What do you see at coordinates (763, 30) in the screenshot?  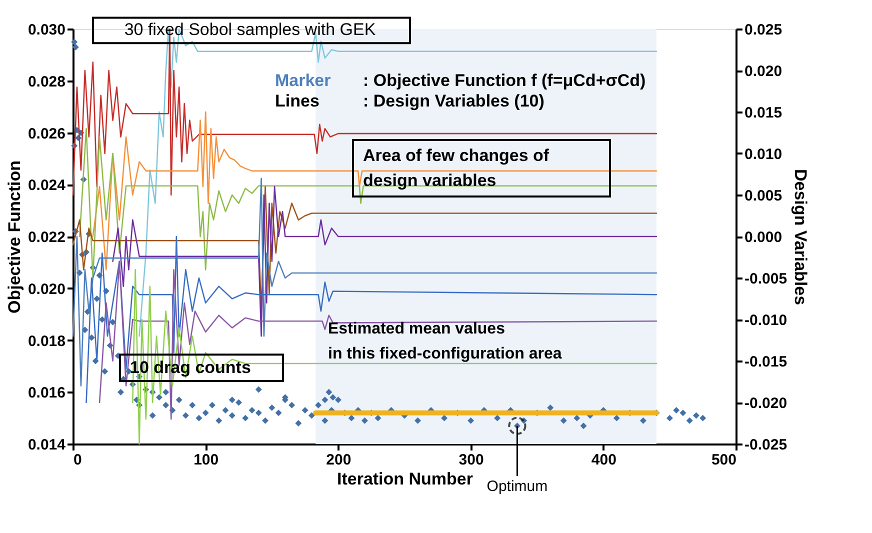 I see `y2-tick-label: 0.025` at bounding box center [763, 30].